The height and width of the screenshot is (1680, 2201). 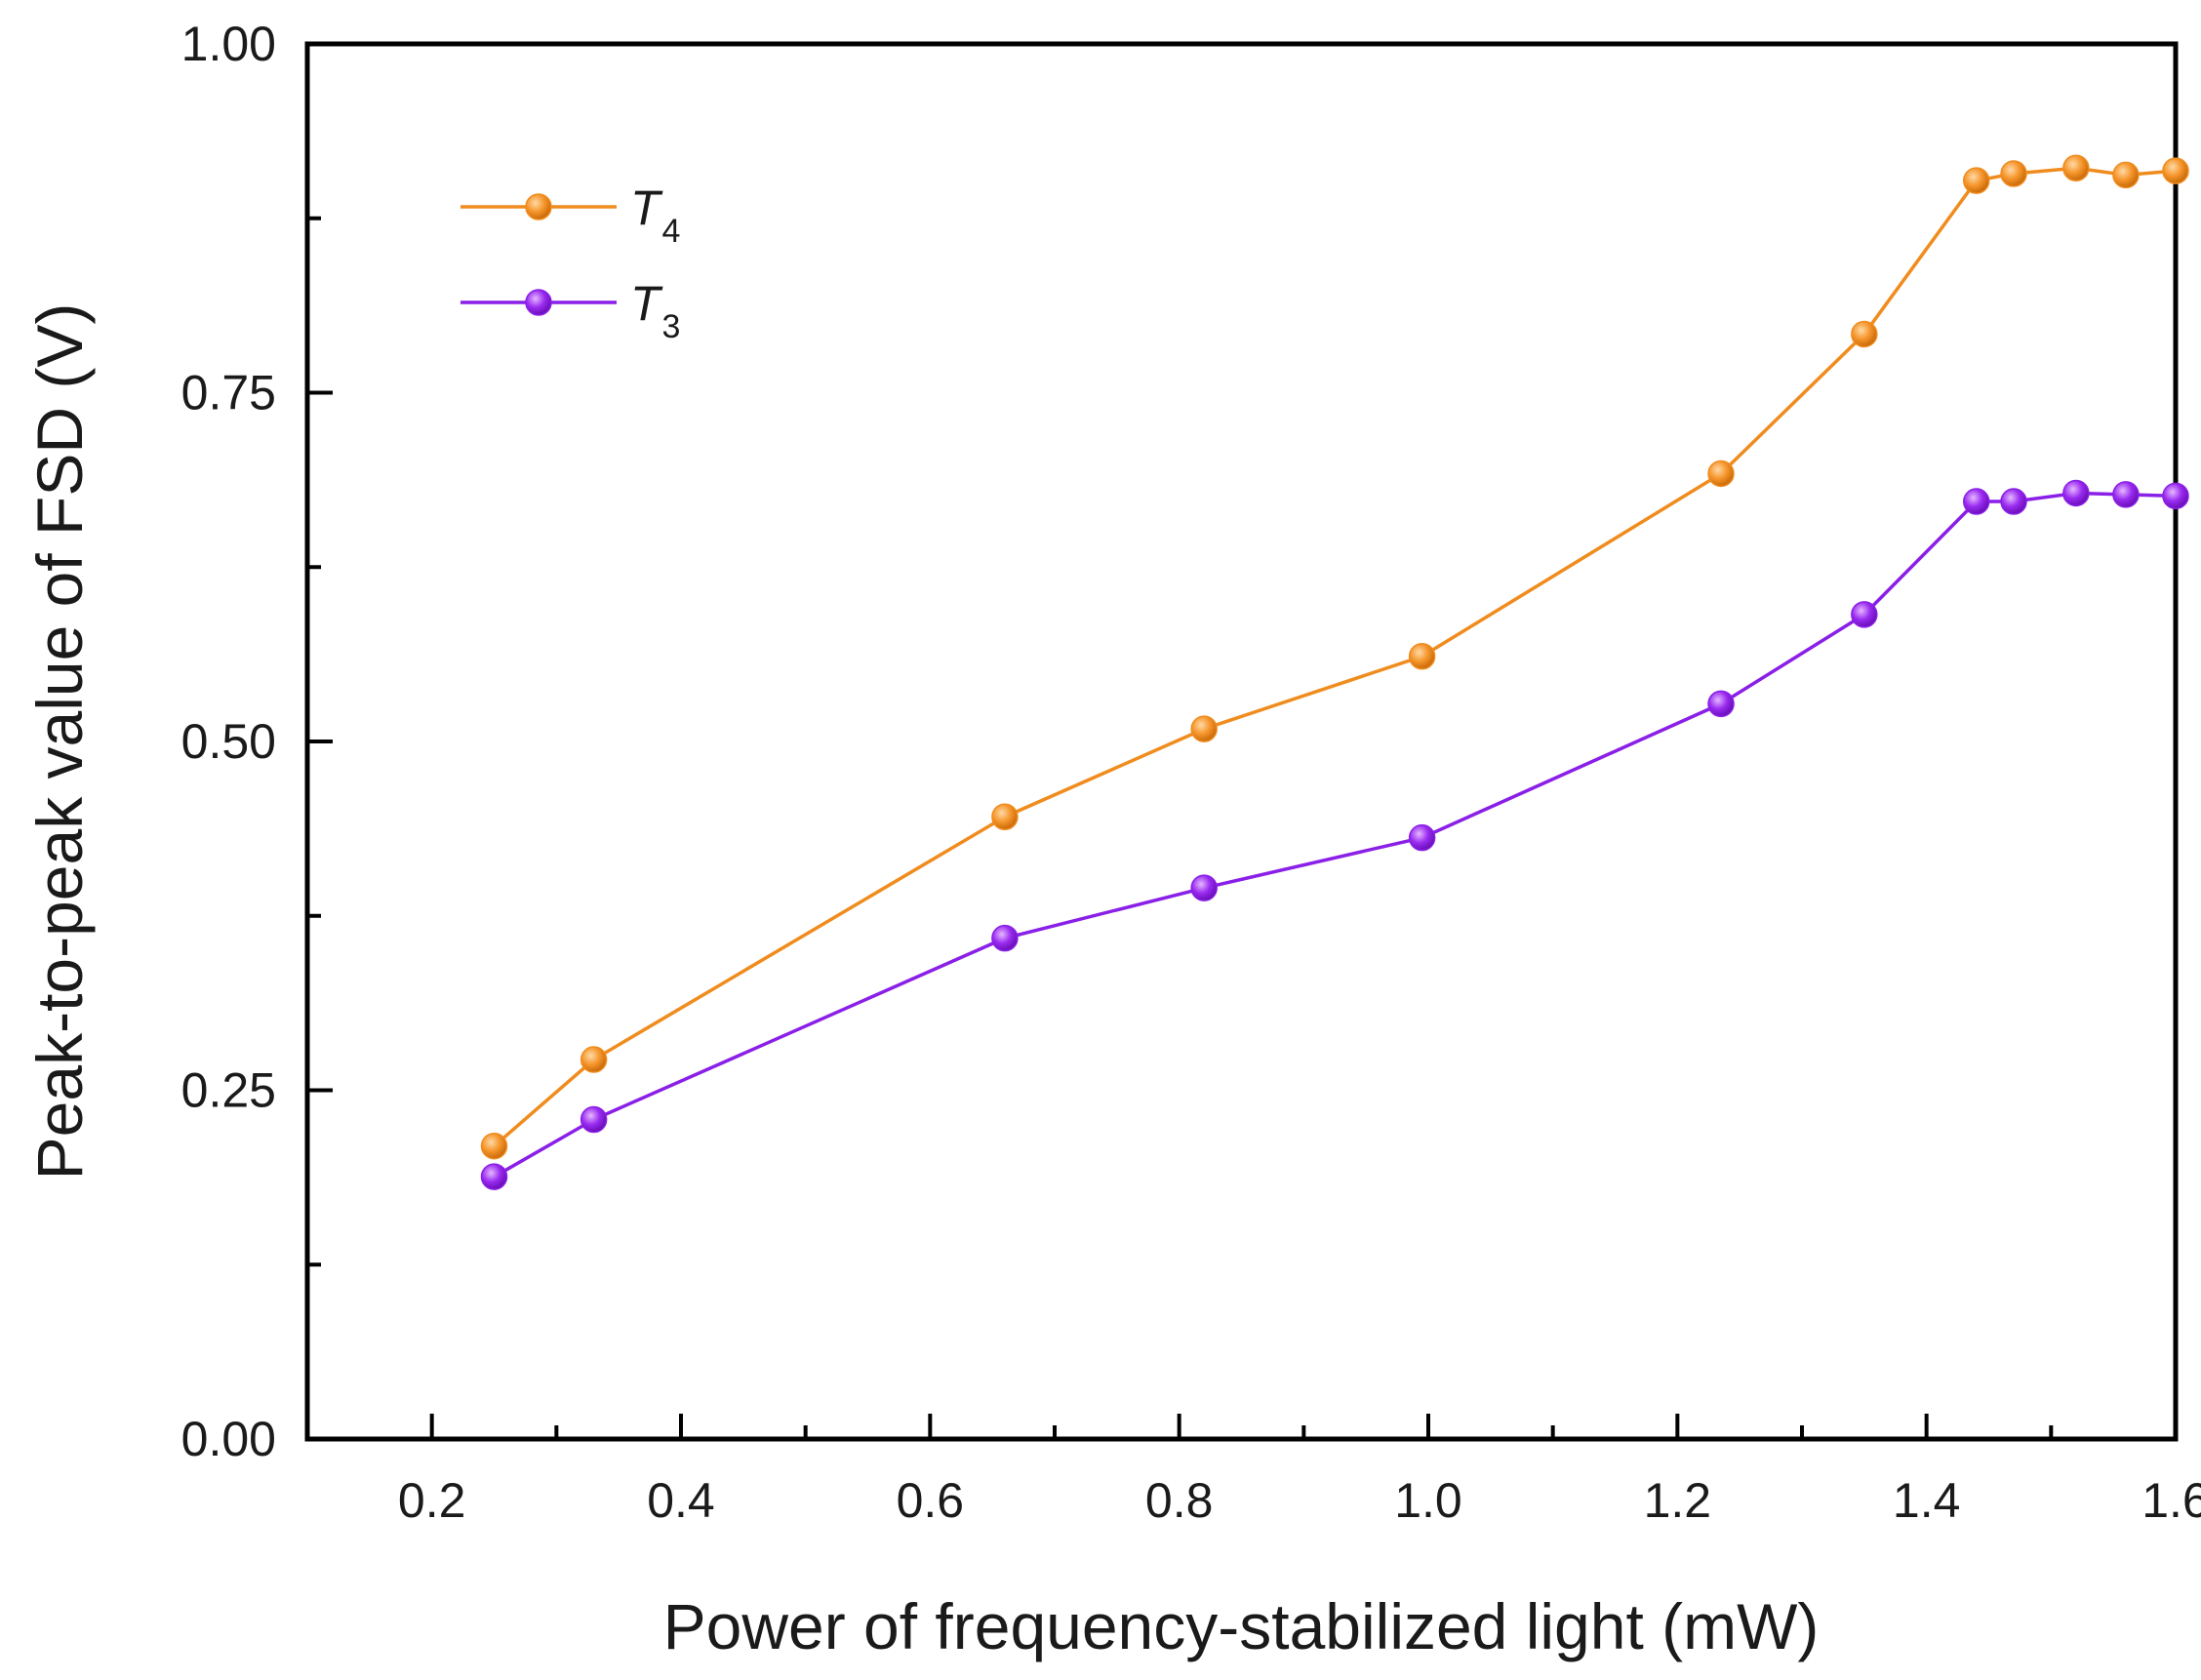 What do you see at coordinates (432, 1500) in the screenshot?
I see `x-tick-label-0: 0.2` at bounding box center [432, 1500].